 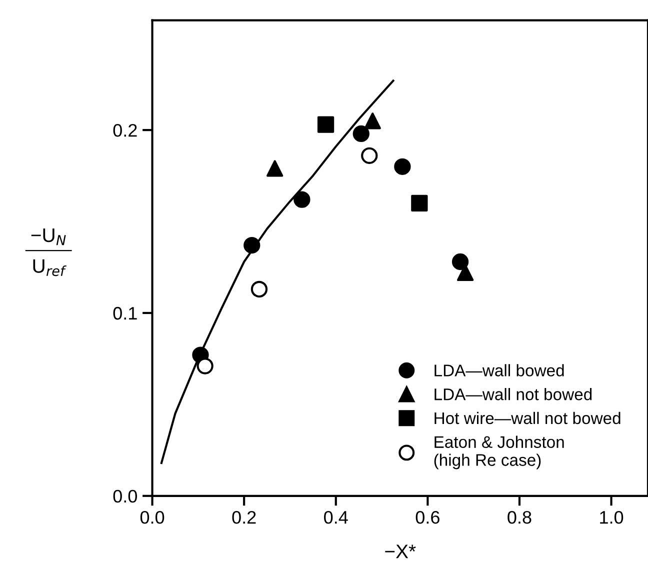 What do you see at coordinates (244, 517) in the screenshot?
I see `x-tick-label: 0.2` at bounding box center [244, 517].